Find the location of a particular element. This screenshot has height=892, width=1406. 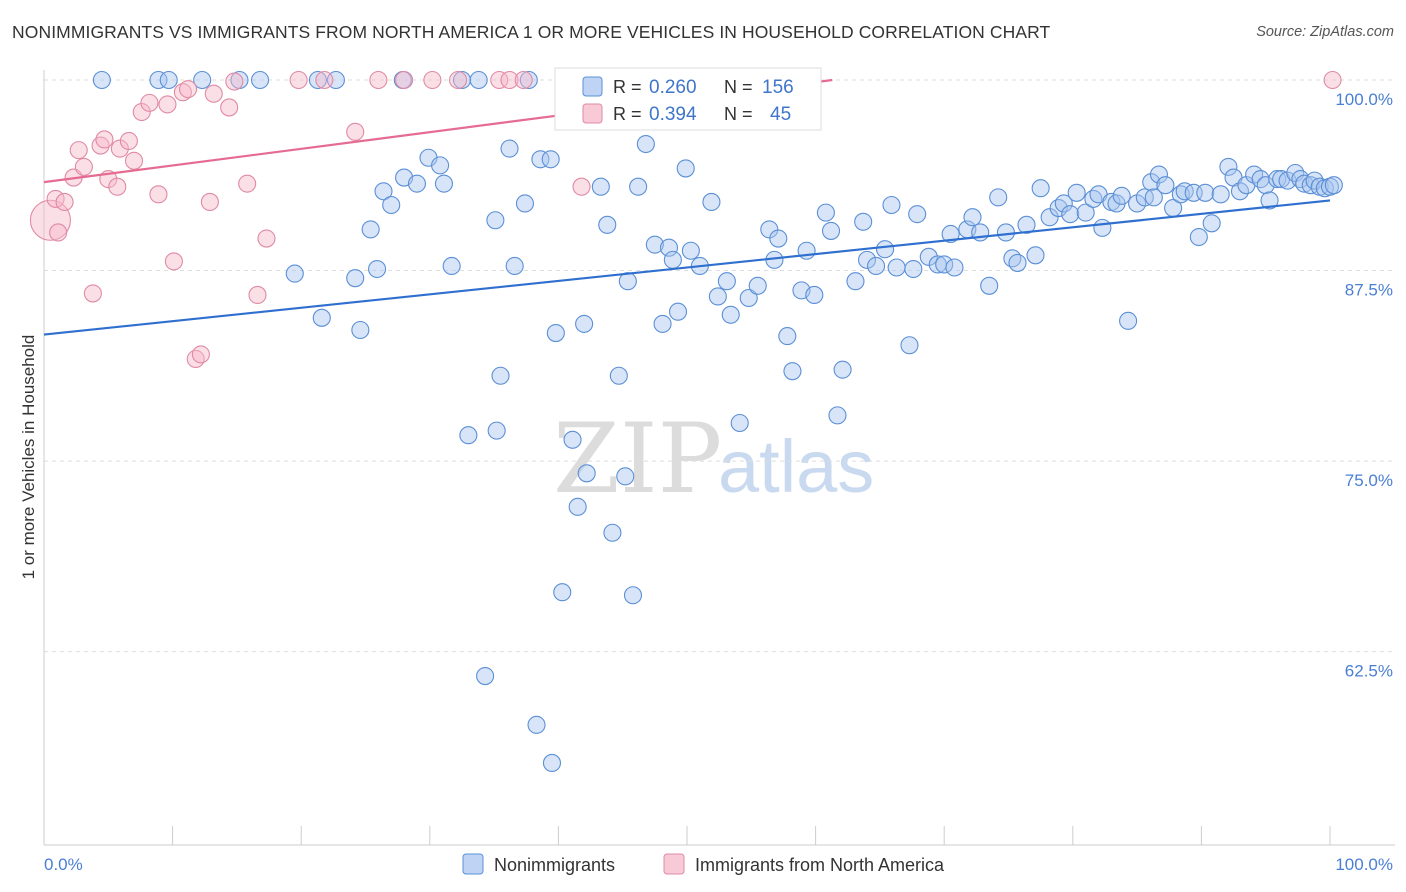

stats-legend-swatch-pink is located at coordinates (592, 113).